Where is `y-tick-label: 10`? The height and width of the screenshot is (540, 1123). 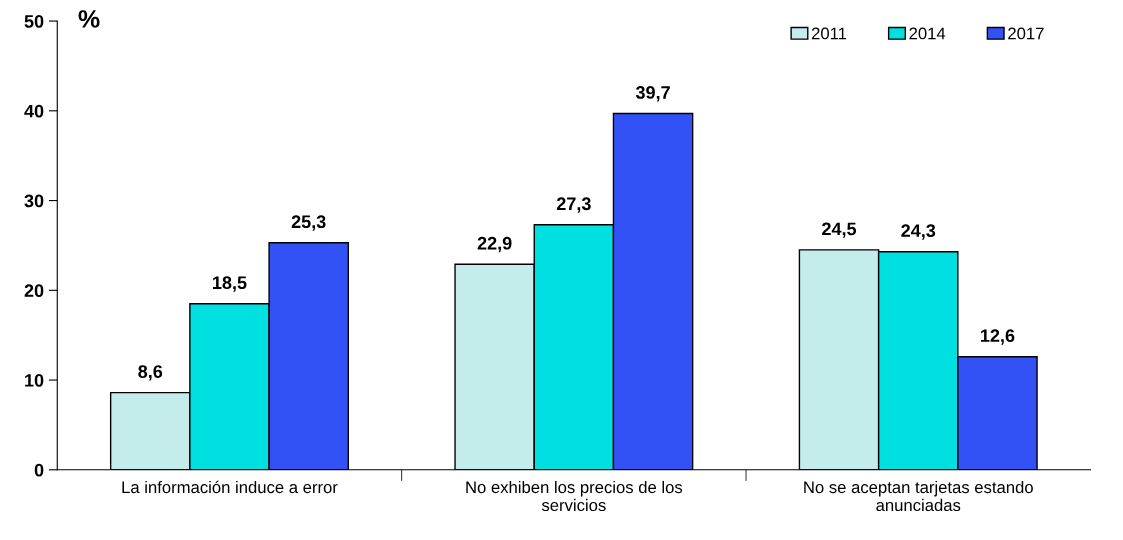
y-tick-label: 10 is located at coordinates (34, 380).